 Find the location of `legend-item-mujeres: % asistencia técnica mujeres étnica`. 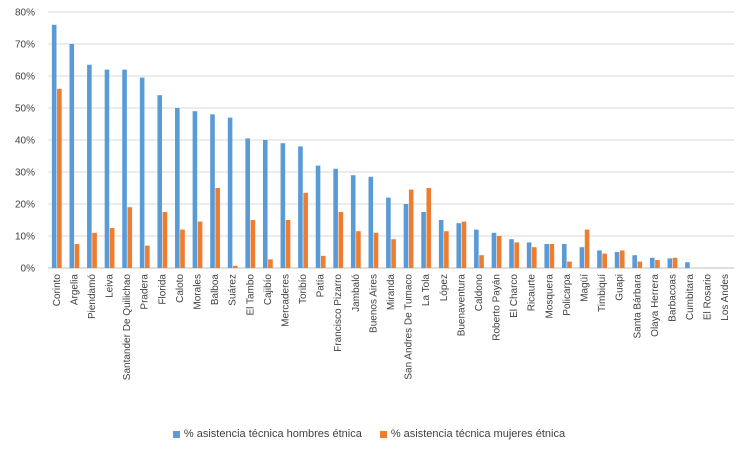

legend-item-mujeres: % asistencia técnica mujeres étnica is located at coordinates (472, 434).